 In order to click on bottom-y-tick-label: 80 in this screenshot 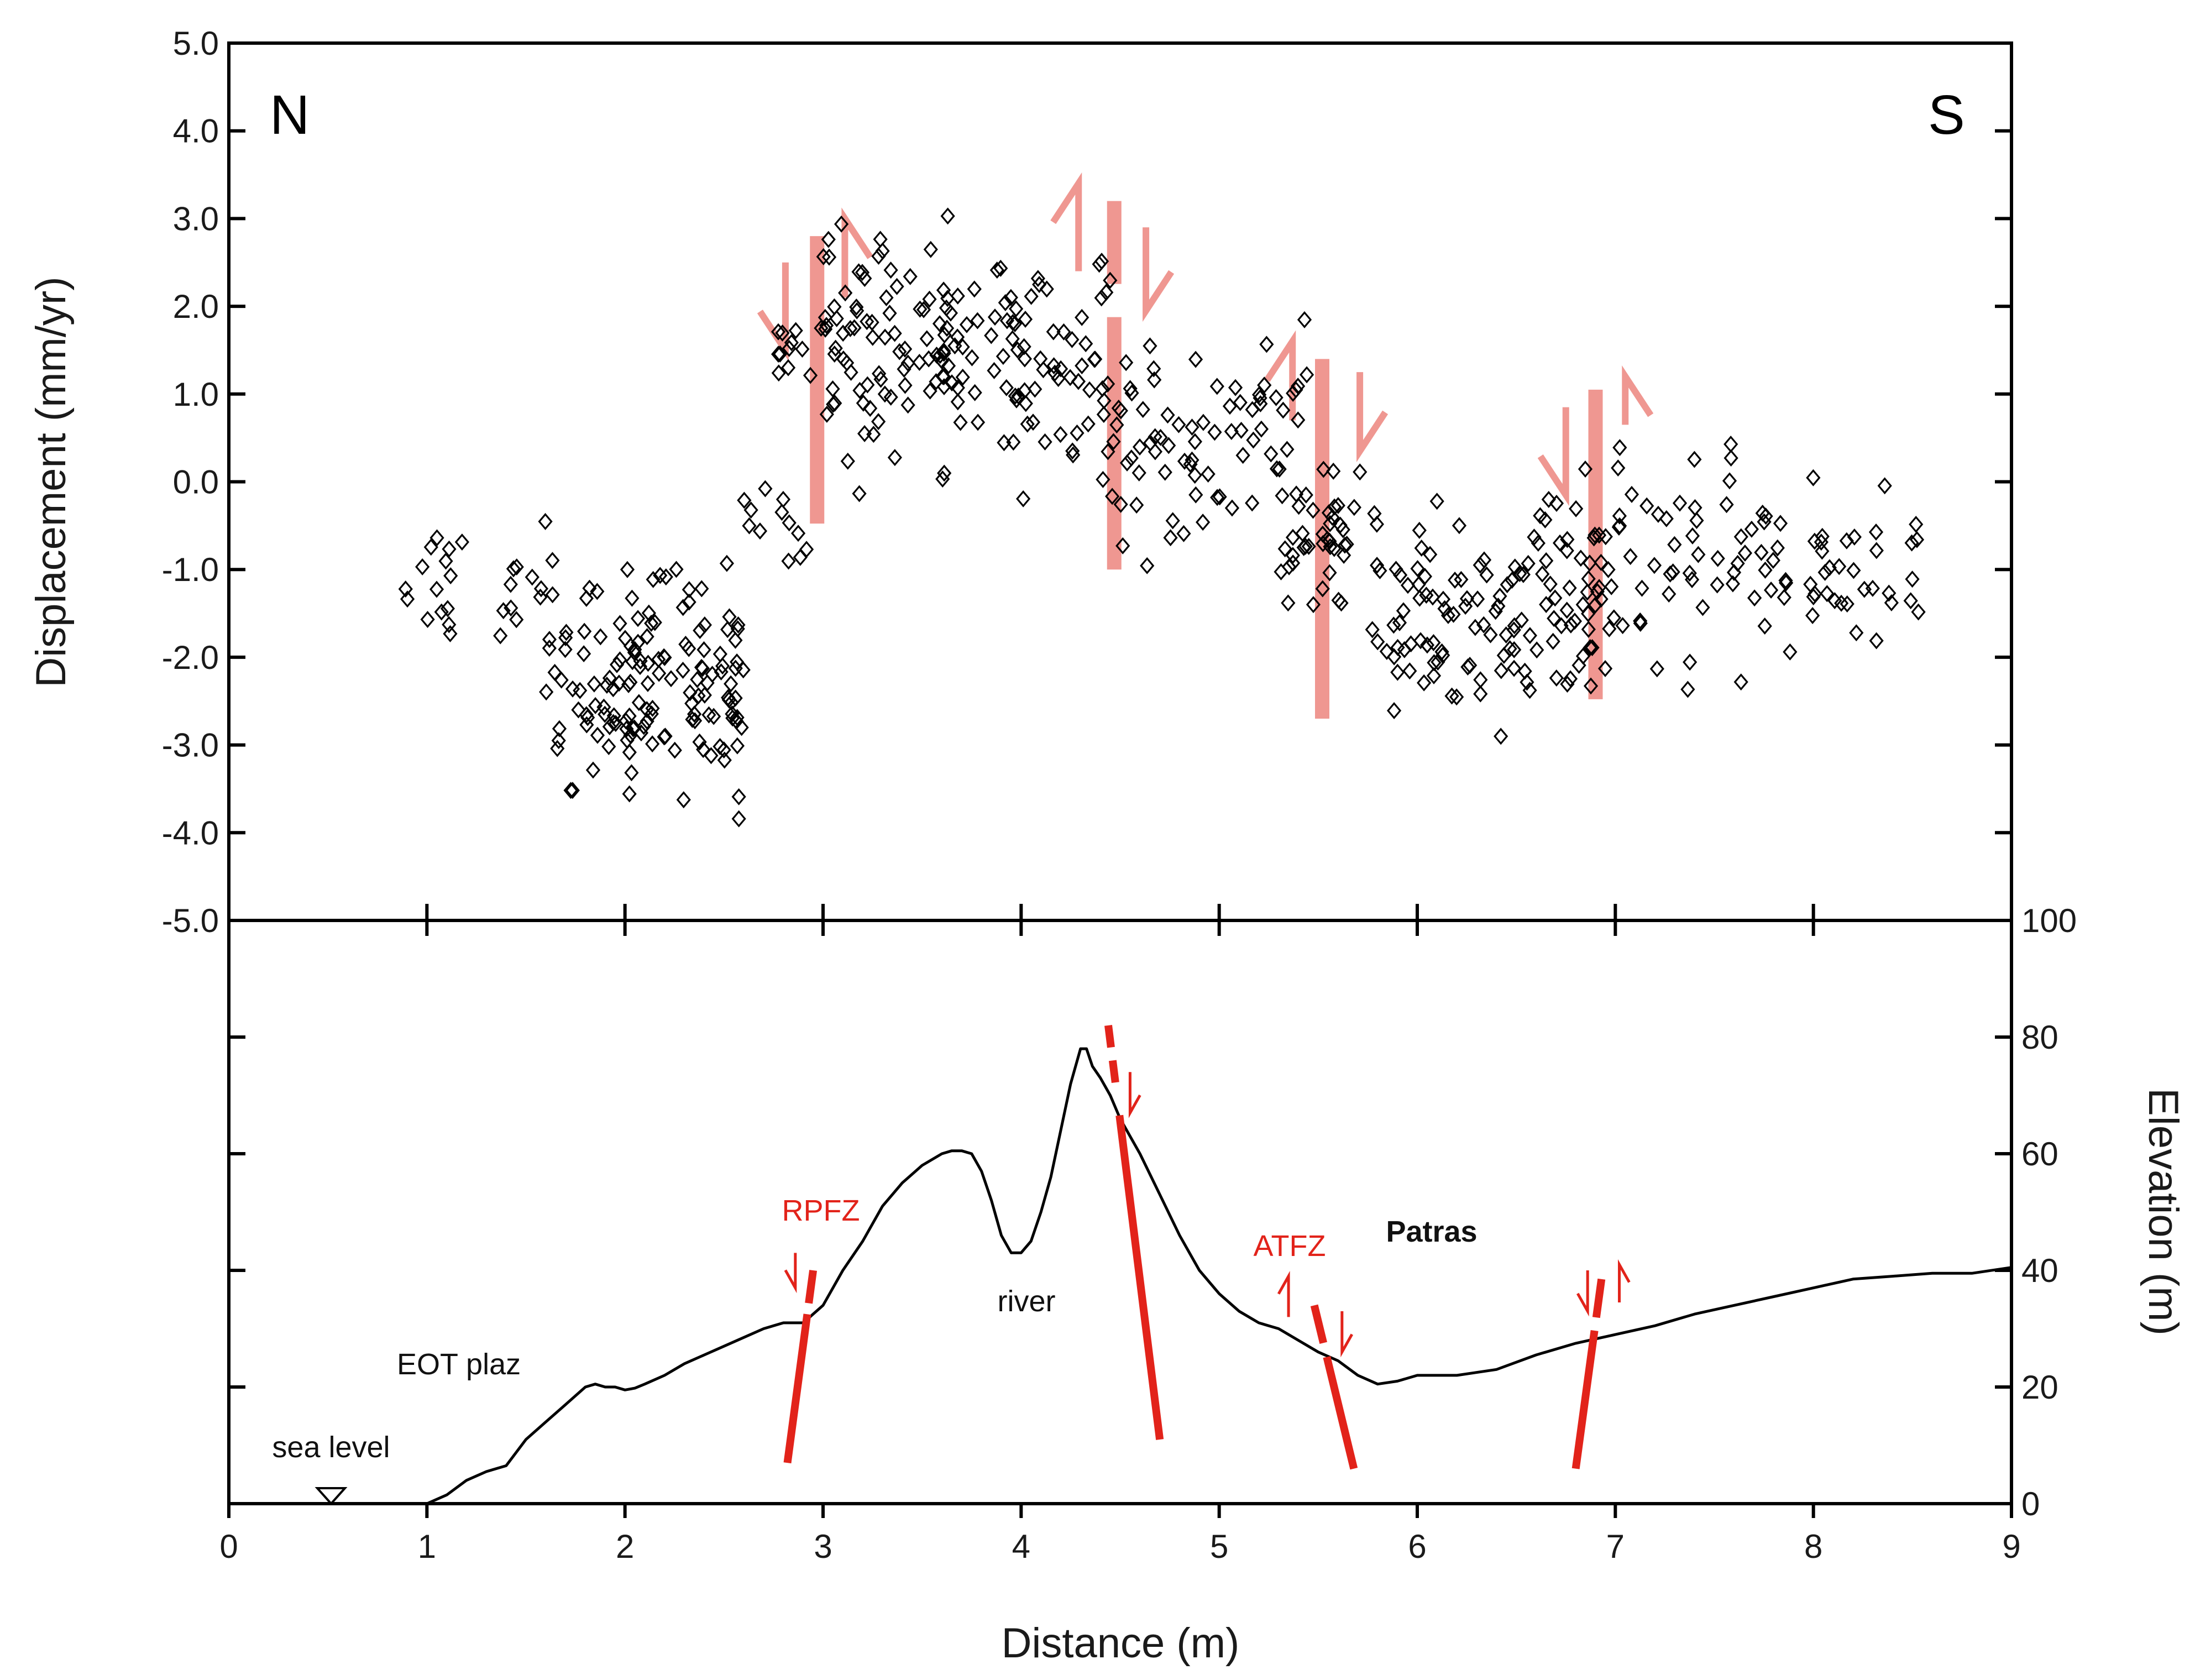, I will do `click(2039, 1037)`.